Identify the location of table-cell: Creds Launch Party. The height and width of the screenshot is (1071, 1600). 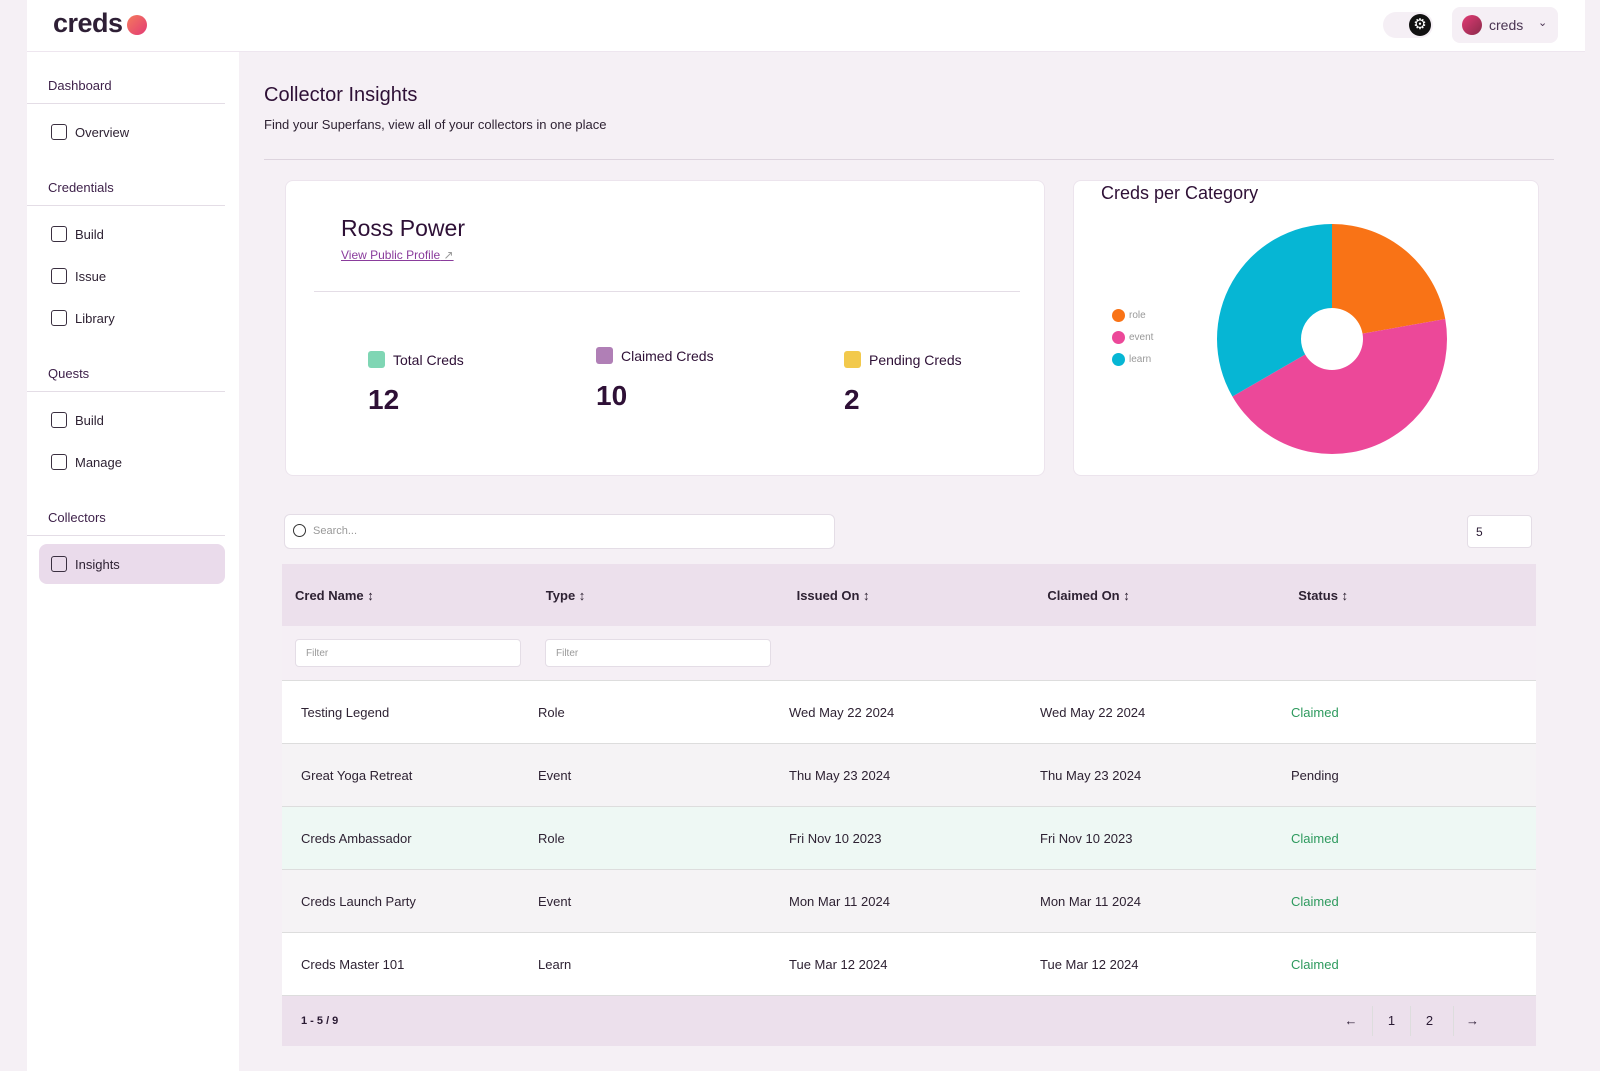
(358, 901).